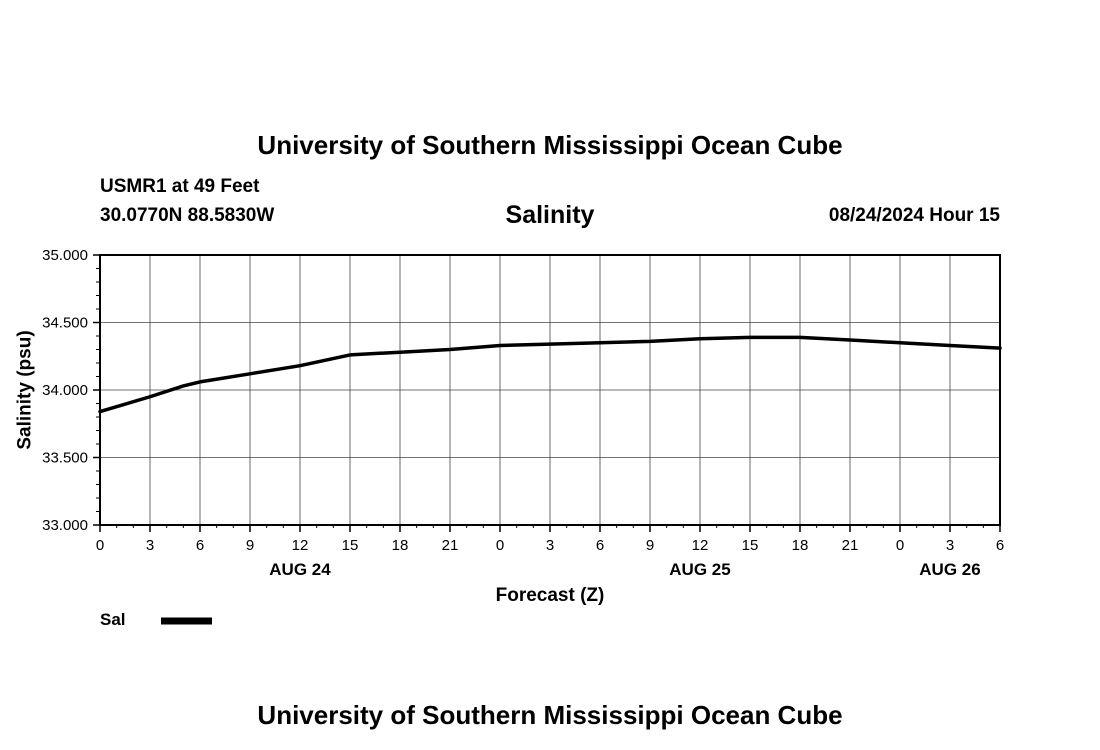 The height and width of the screenshot is (750, 1100). I want to click on date-label: AUG 25, so click(699, 569).